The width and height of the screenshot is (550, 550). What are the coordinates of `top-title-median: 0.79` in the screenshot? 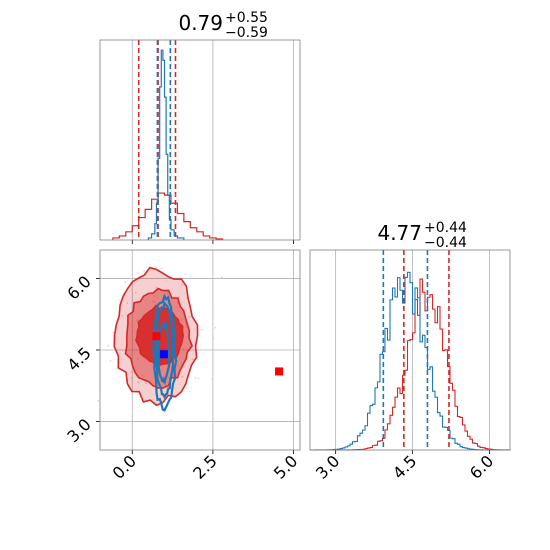 It's located at (200, 23).